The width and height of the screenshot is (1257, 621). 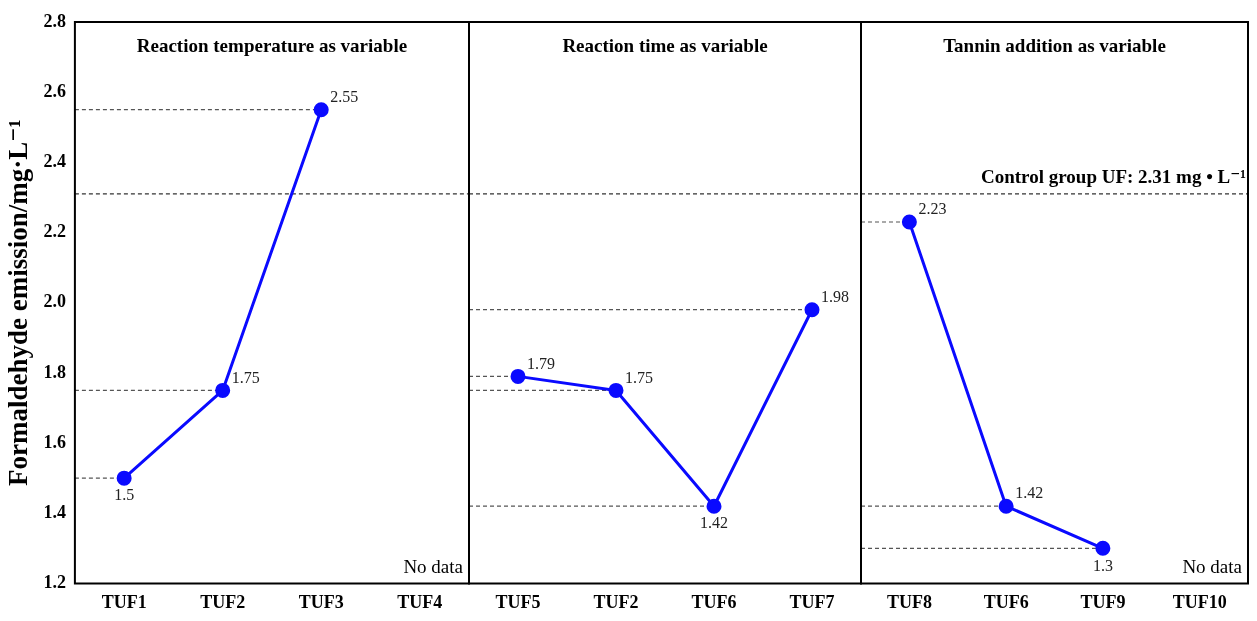 I want to click on text: Reaction temperature as variable, so click(x=272, y=45).